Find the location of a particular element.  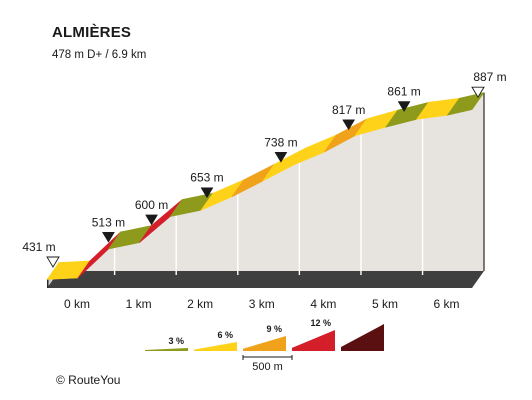

routeyou-credit: © RouteYou is located at coordinates (88, 380).